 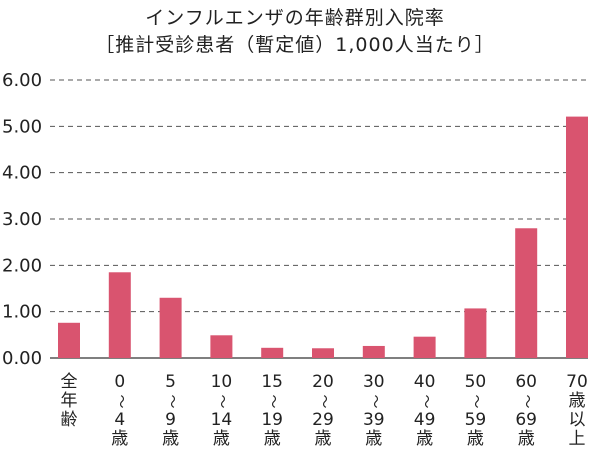 What do you see at coordinates (120, 420) in the screenshot?
I see `x-tick-label-part: 4` at bounding box center [120, 420].